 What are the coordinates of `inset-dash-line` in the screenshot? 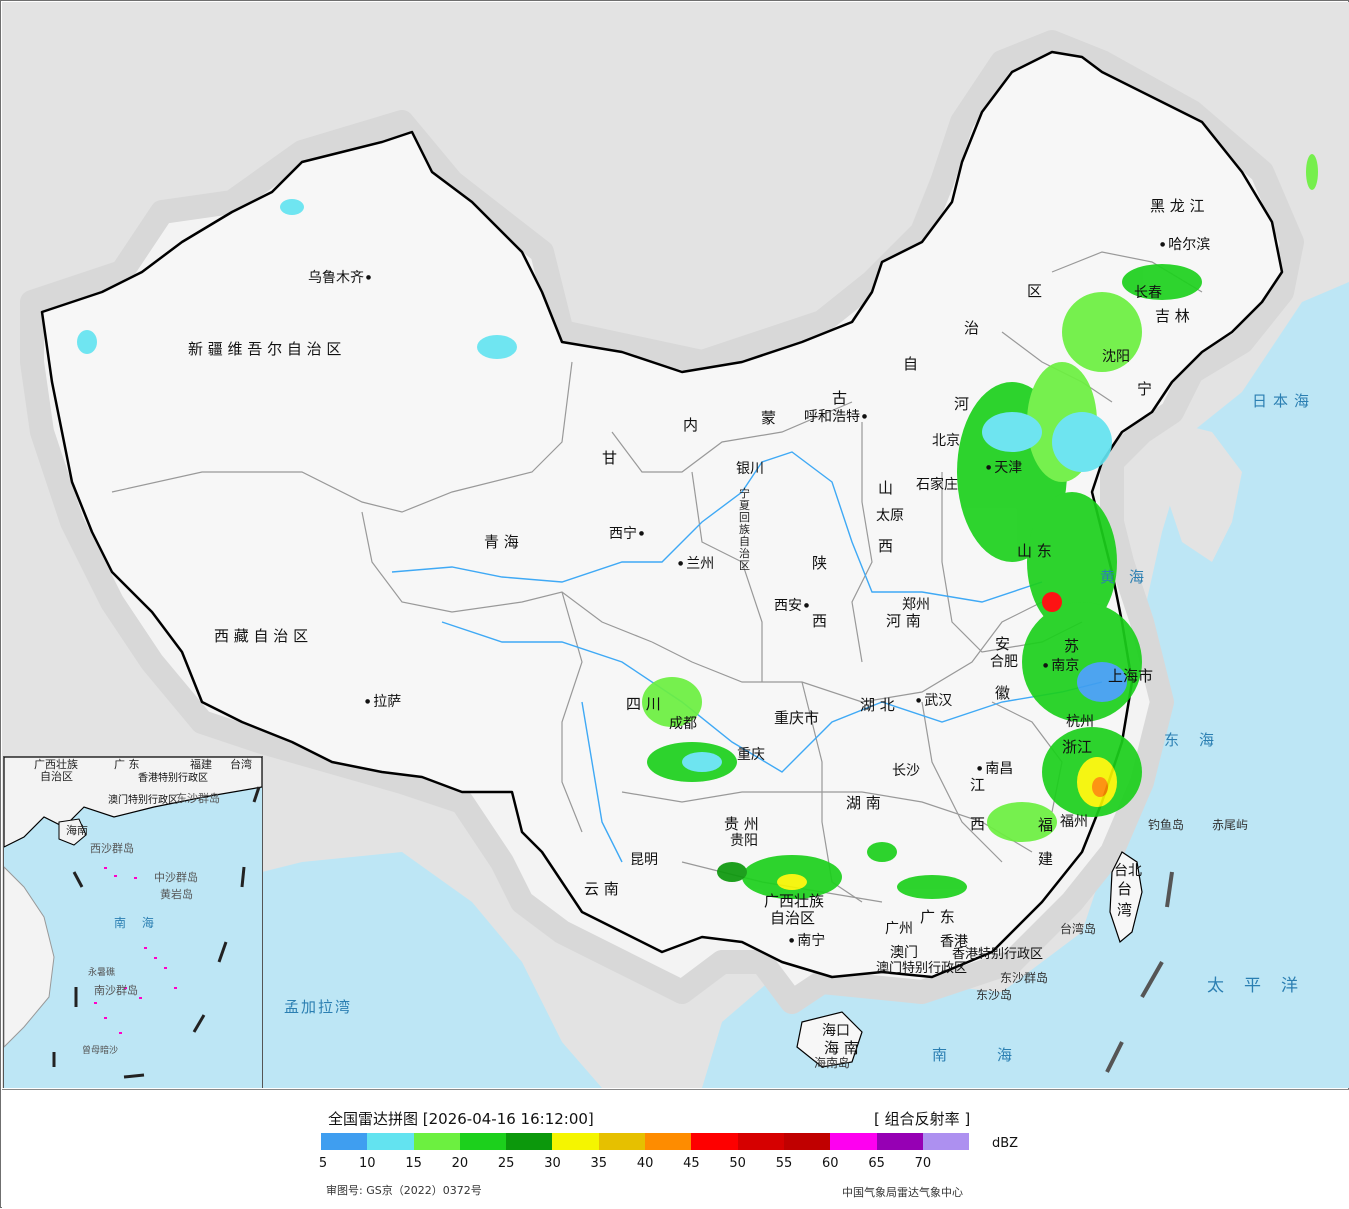 It's located at (156, 932).